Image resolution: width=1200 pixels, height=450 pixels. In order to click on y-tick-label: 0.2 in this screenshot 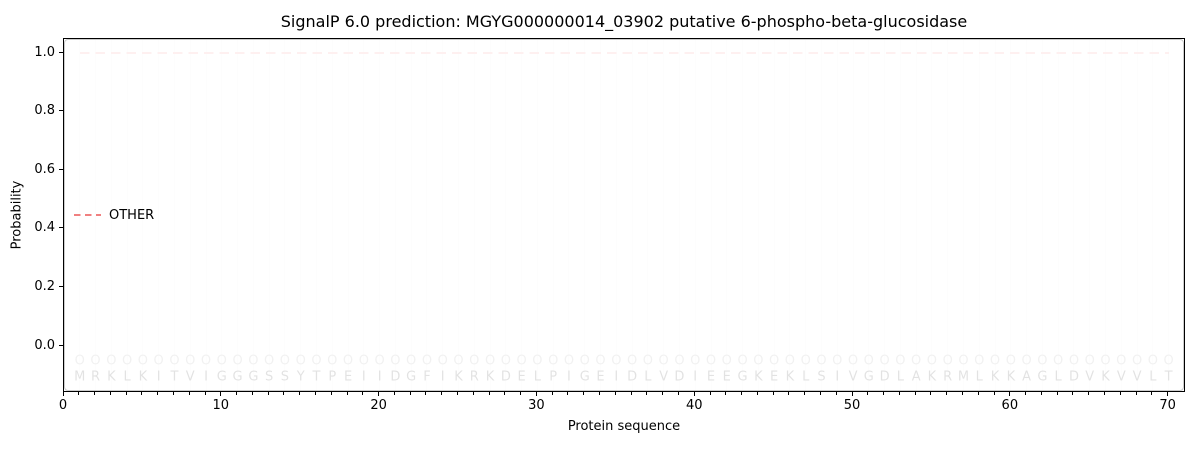, I will do `click(44, 286)`.